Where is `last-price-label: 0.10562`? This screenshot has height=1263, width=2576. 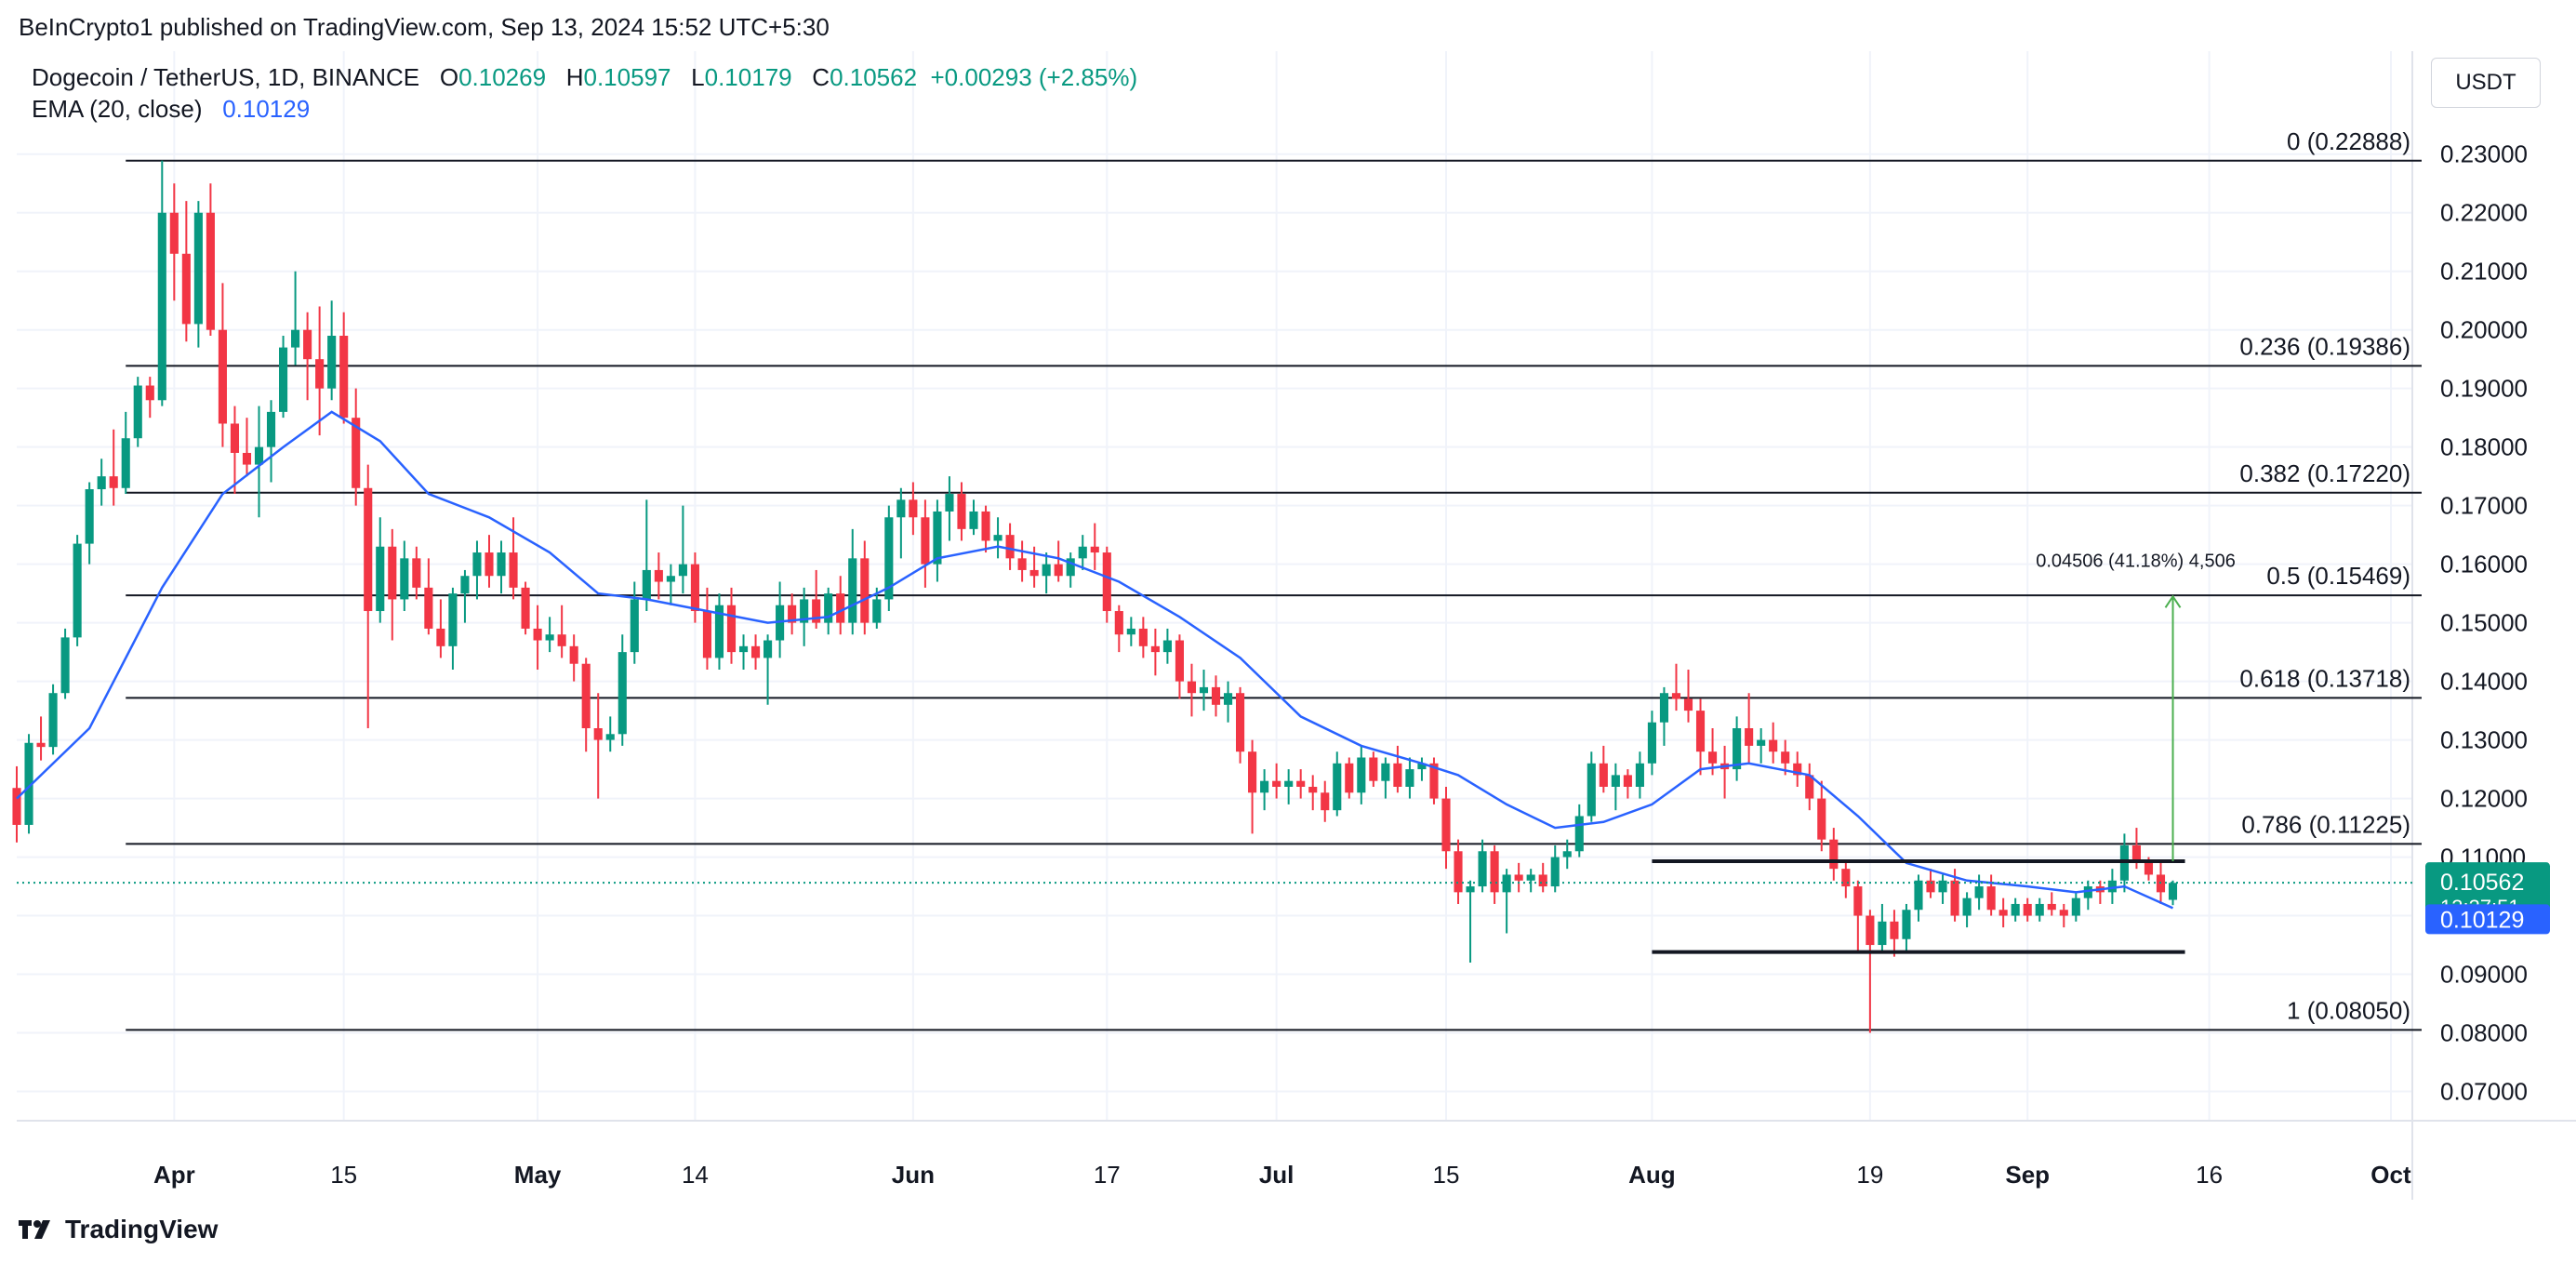 last-price-label: 0.10562 is located at coordinates (2482, 883).